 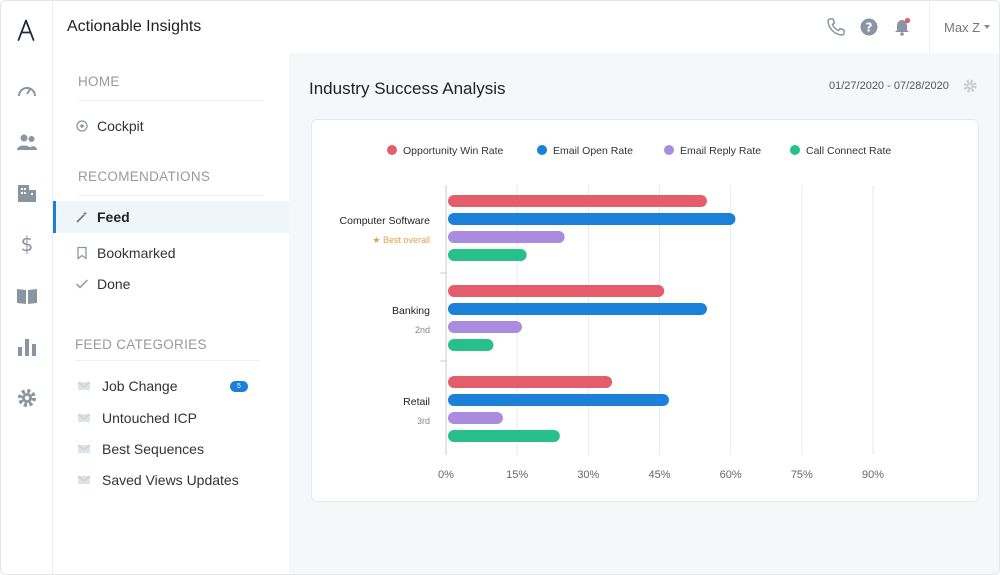 I want to click on user-name: Max Z, so click(x=962, y=27).